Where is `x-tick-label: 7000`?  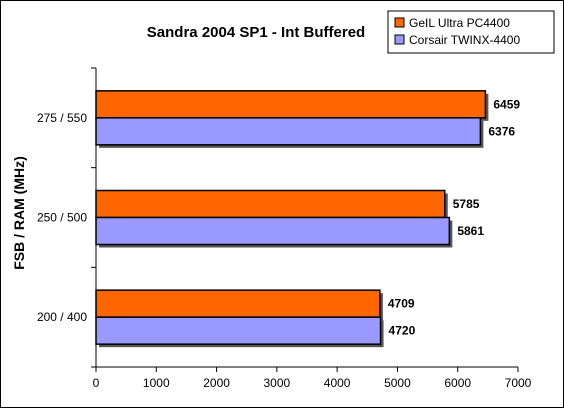
x-tick-label: 7000 is located at coordinates (518, 383).